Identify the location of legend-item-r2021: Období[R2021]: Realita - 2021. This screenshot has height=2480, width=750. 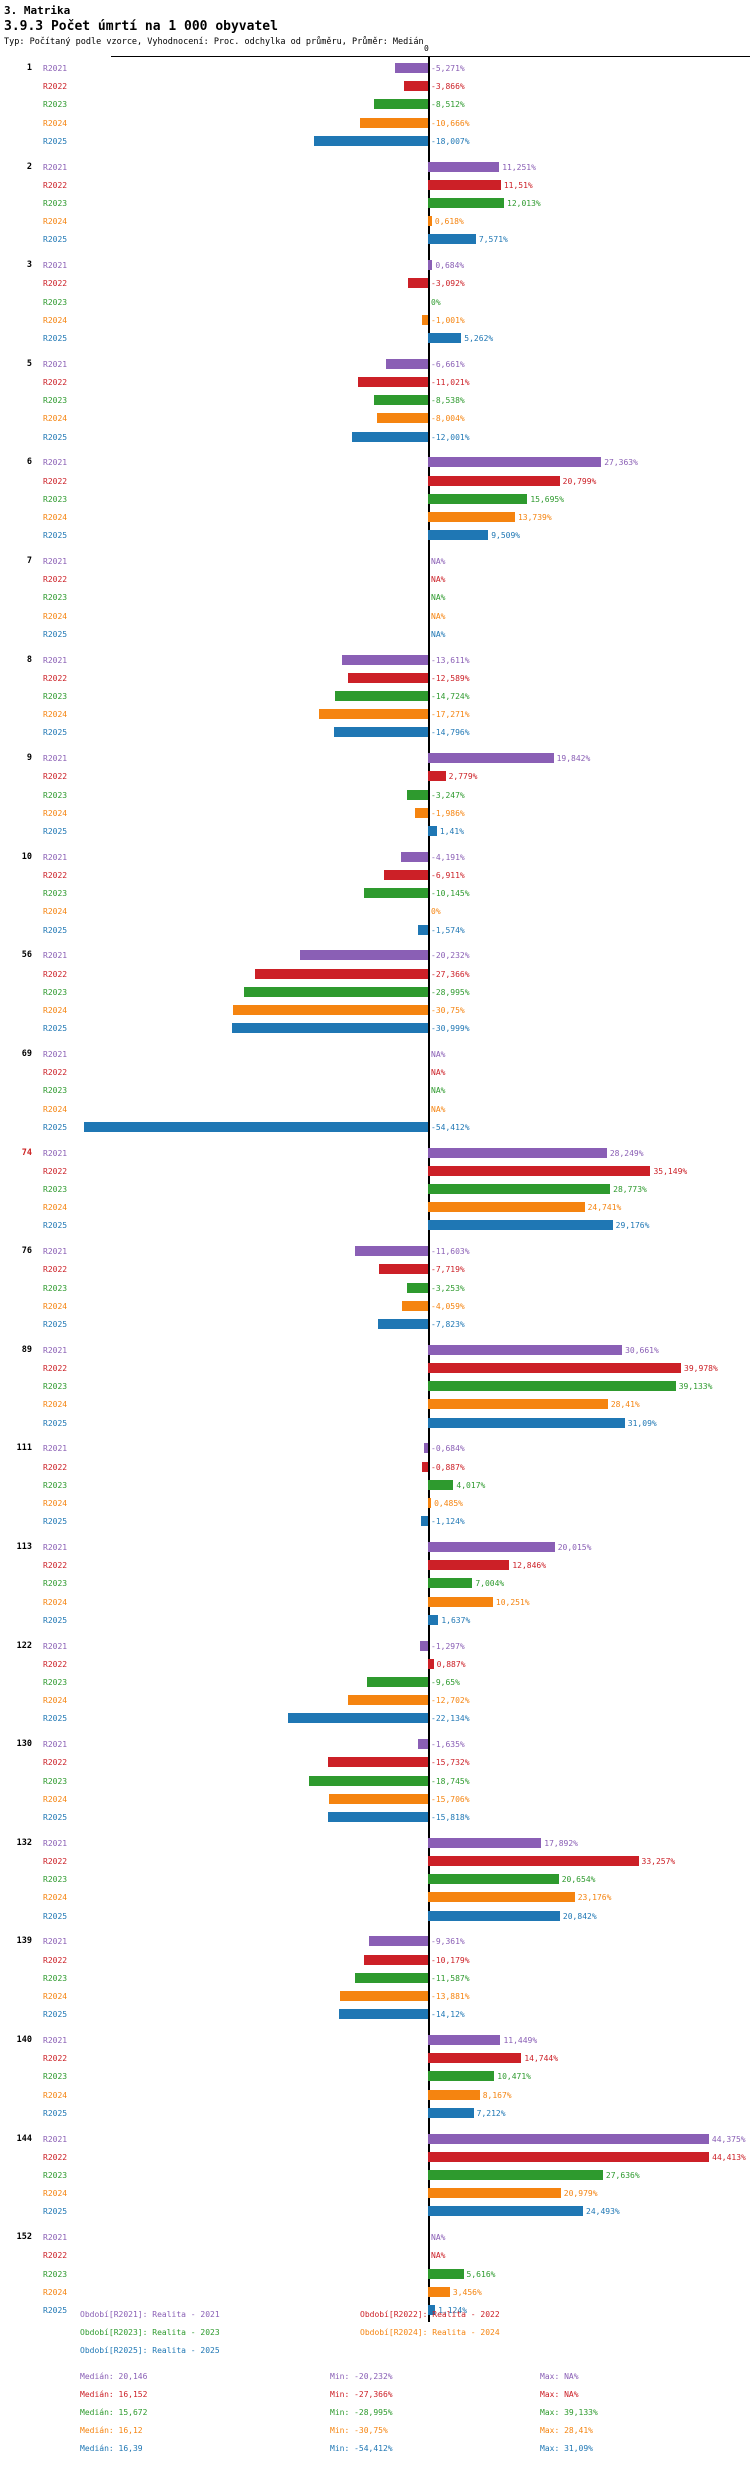
(150, 2314).